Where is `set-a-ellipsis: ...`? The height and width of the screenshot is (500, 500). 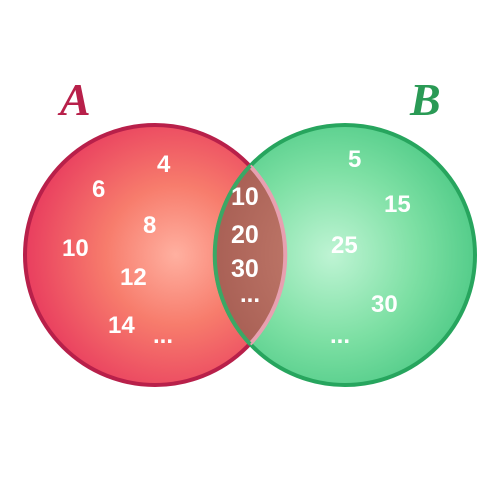
set-a-ellipsis: ... is located at coordinates (163, 335).